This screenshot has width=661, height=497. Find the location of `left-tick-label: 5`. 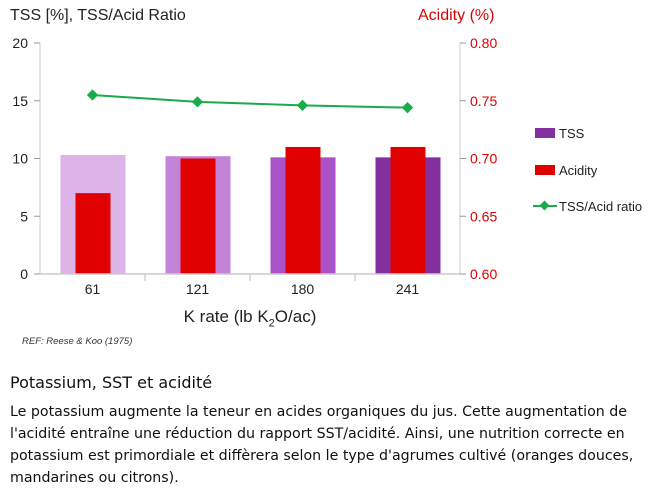

left-tick-label: 5 is located at coordinates (24, 216).